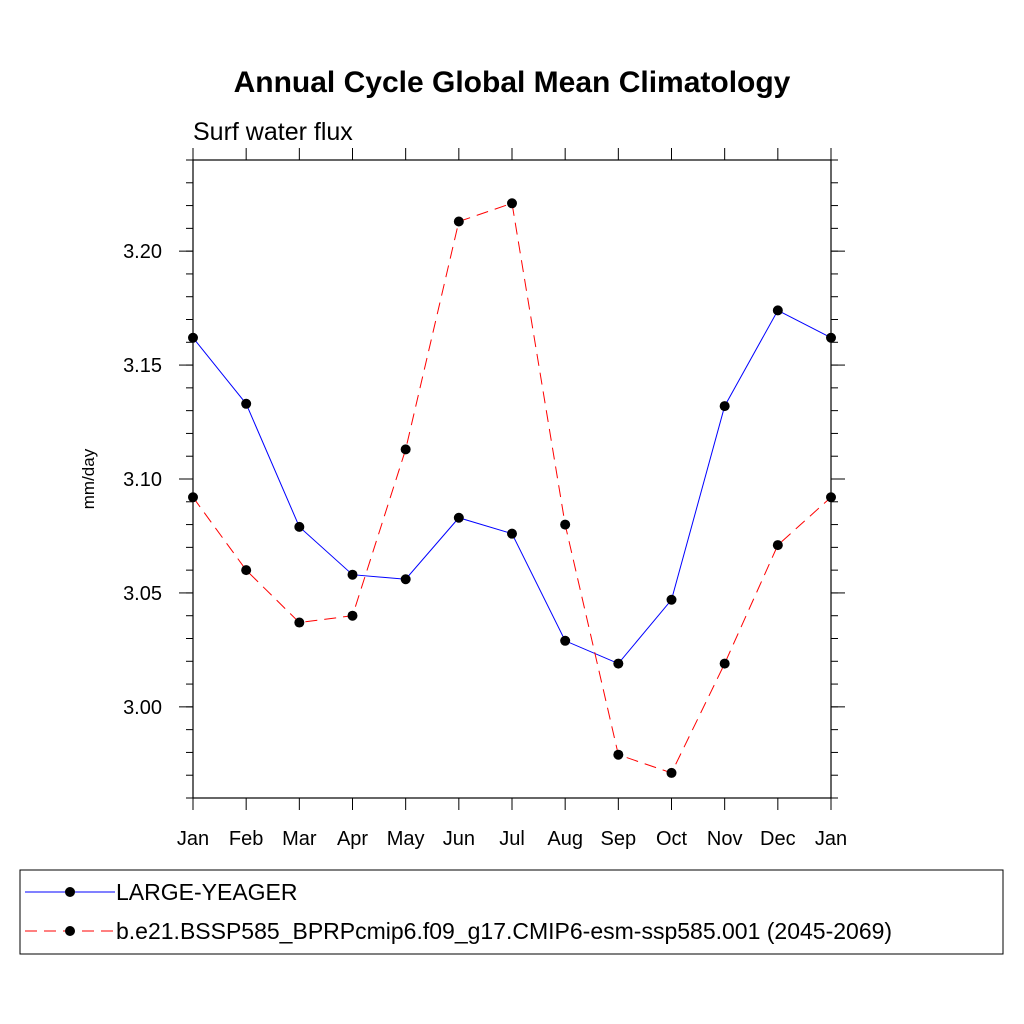 The image size is (1024, 1024). Describe the element at coordinates (672, 839) in the screenshot. I see `x-tick-label: Oct` at that location.